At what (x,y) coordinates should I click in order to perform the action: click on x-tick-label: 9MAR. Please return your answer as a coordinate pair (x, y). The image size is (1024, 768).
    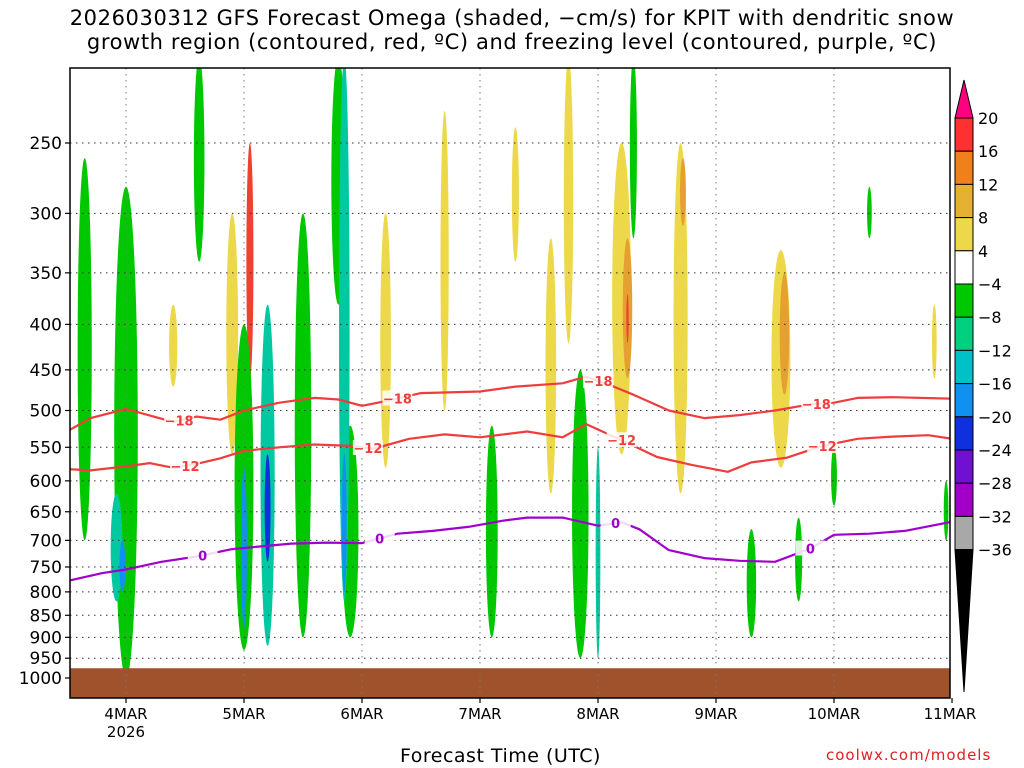
    Looking at the image, I should click on (715, 714).